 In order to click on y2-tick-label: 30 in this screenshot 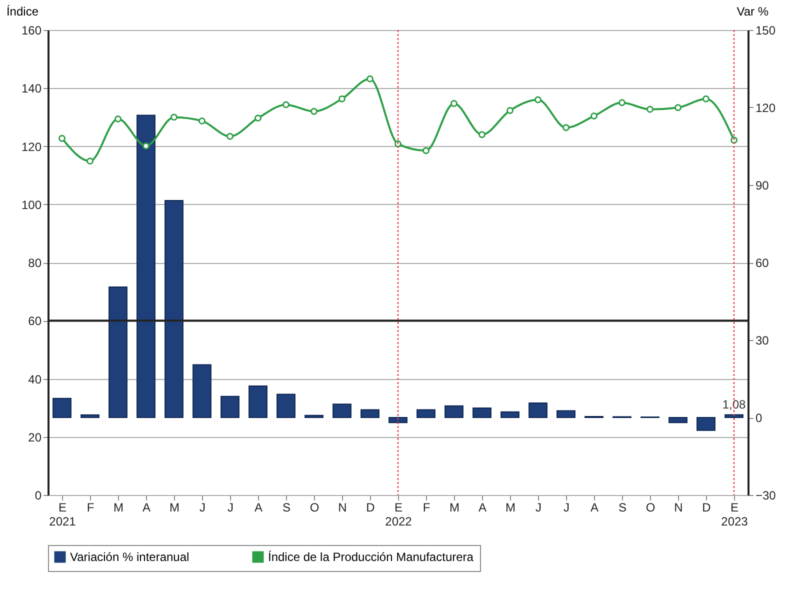, I will do `click(763, 341)`.